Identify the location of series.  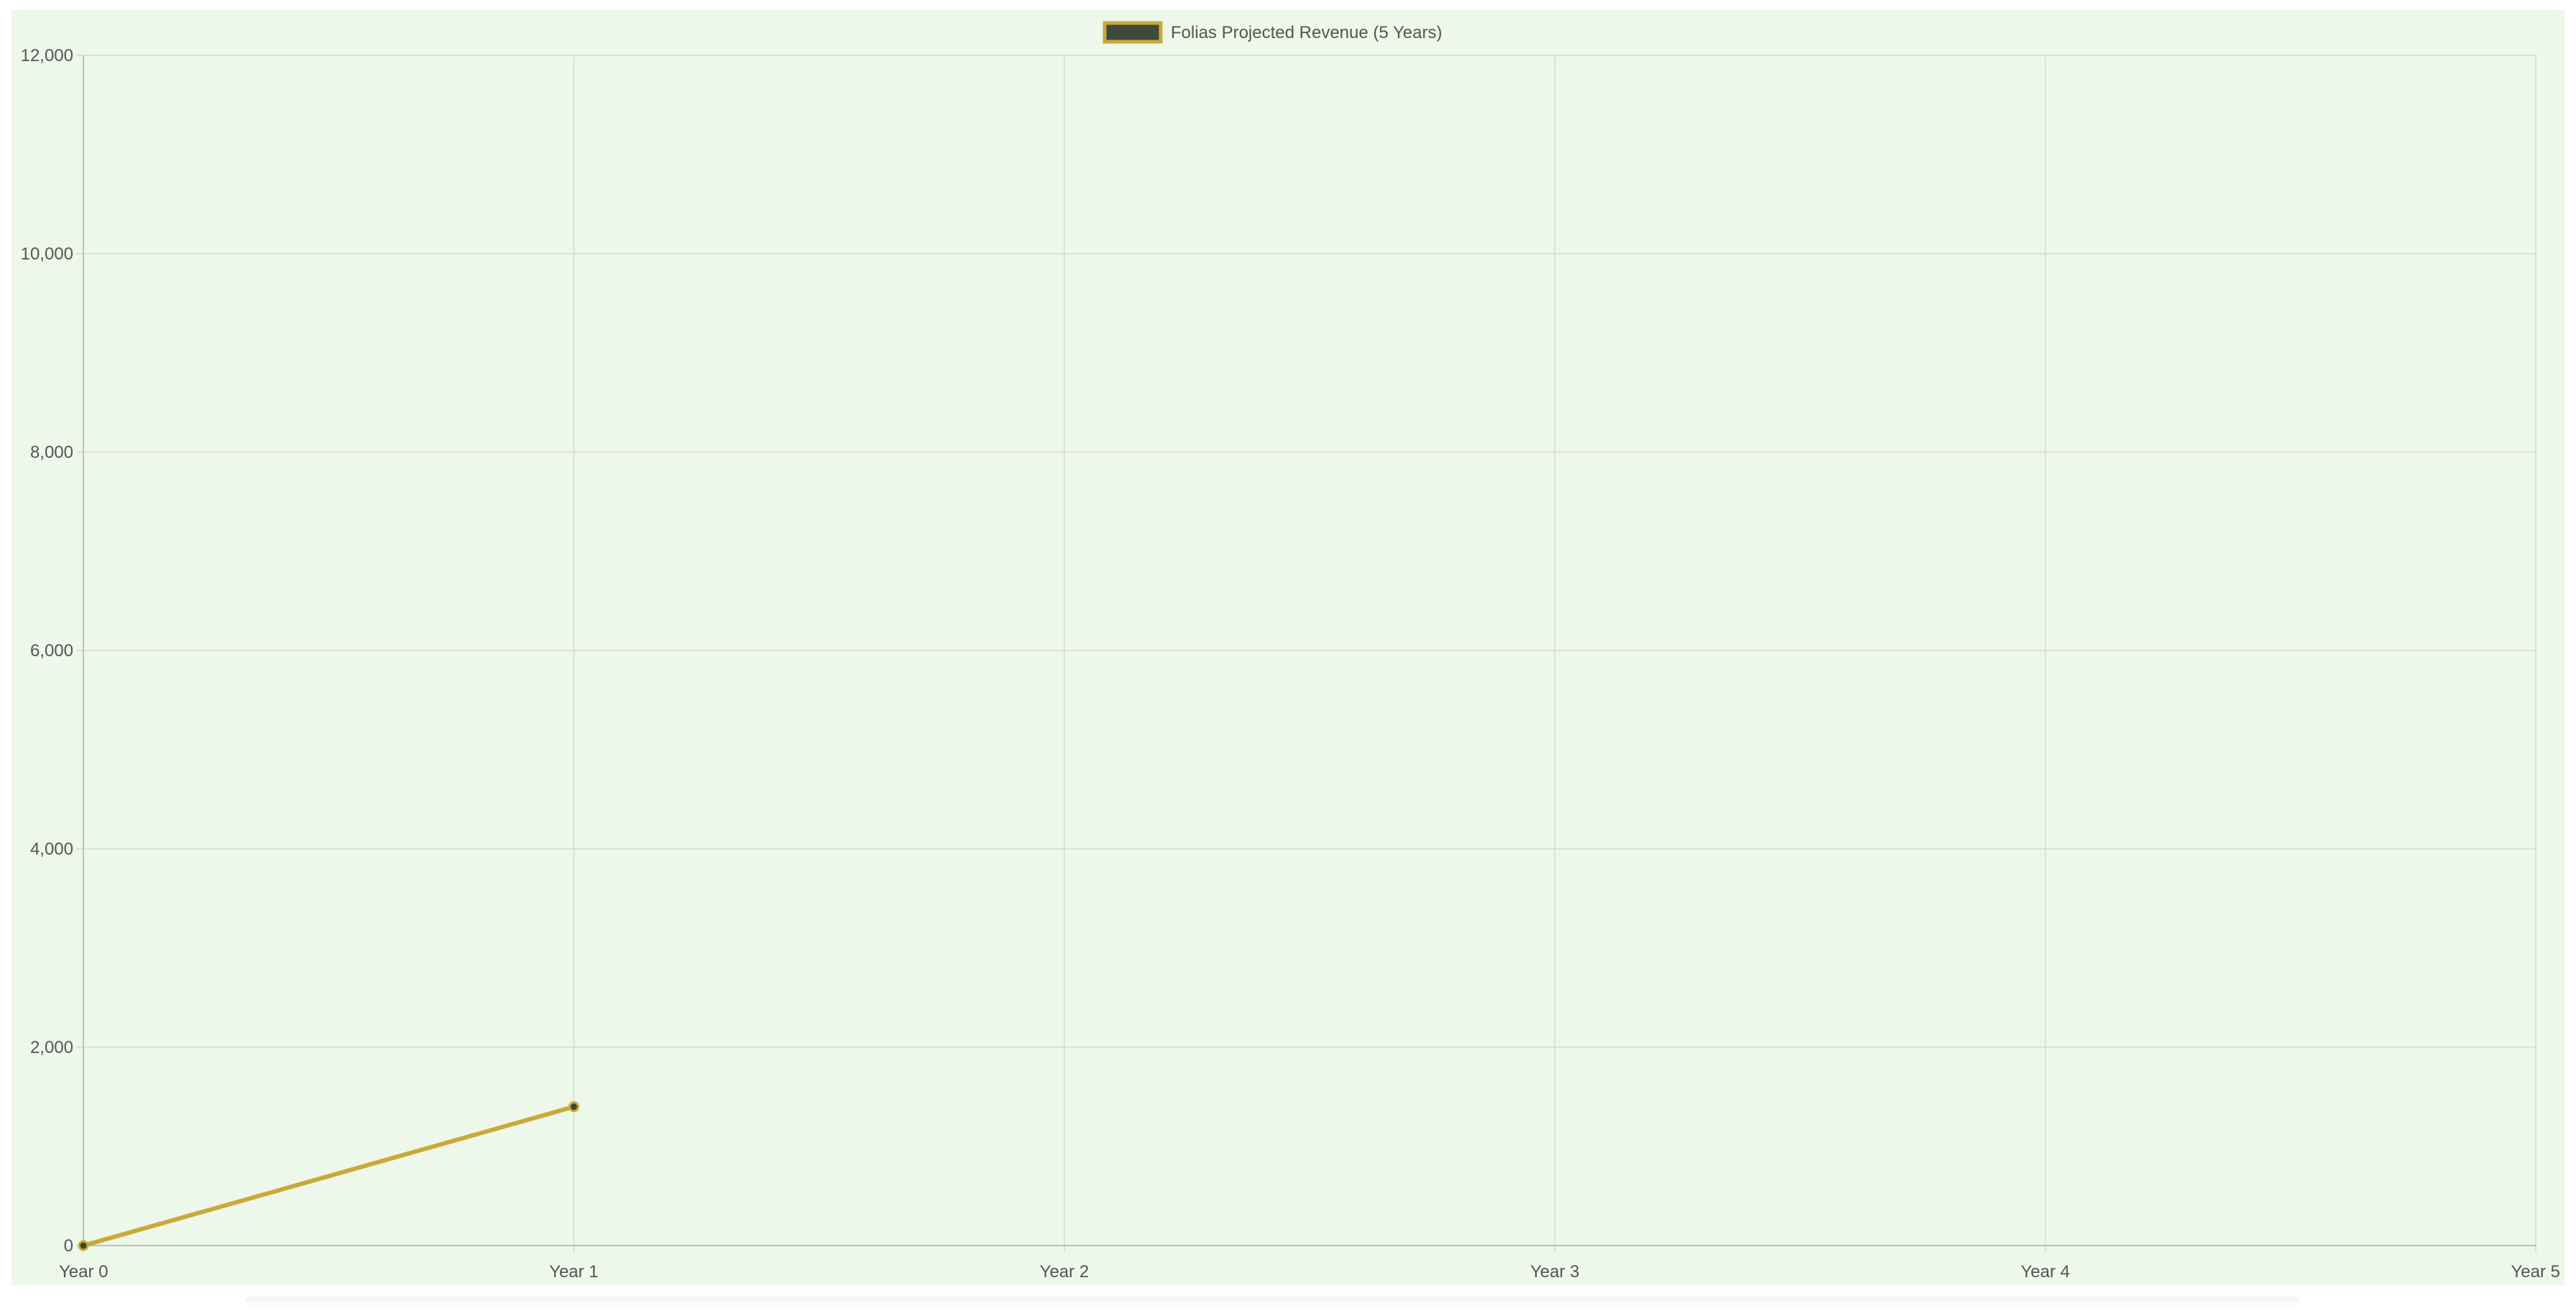
(328, 1176).